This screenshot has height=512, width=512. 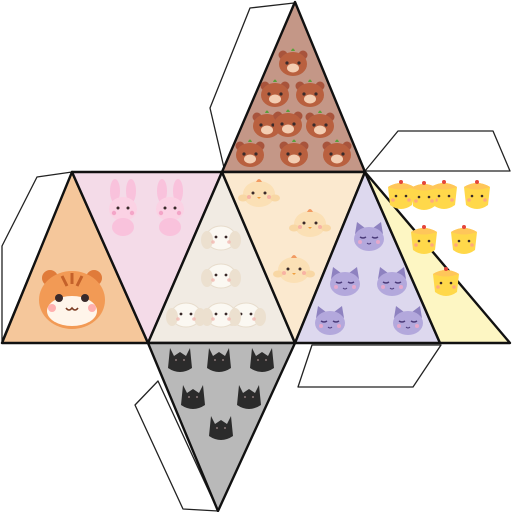 What do you see at coordinates (284, 231) in the screenshot?
I see `chick-motifs` at bounding box center [284, 231].